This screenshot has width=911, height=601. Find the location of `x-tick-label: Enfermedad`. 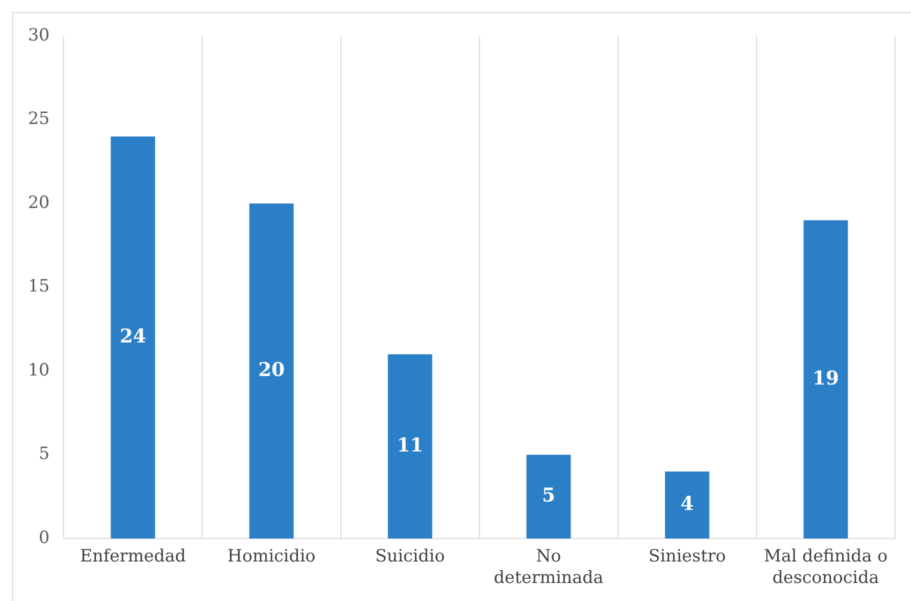

x-tick-label: Enfermedad is located at coordinates (133, 556).